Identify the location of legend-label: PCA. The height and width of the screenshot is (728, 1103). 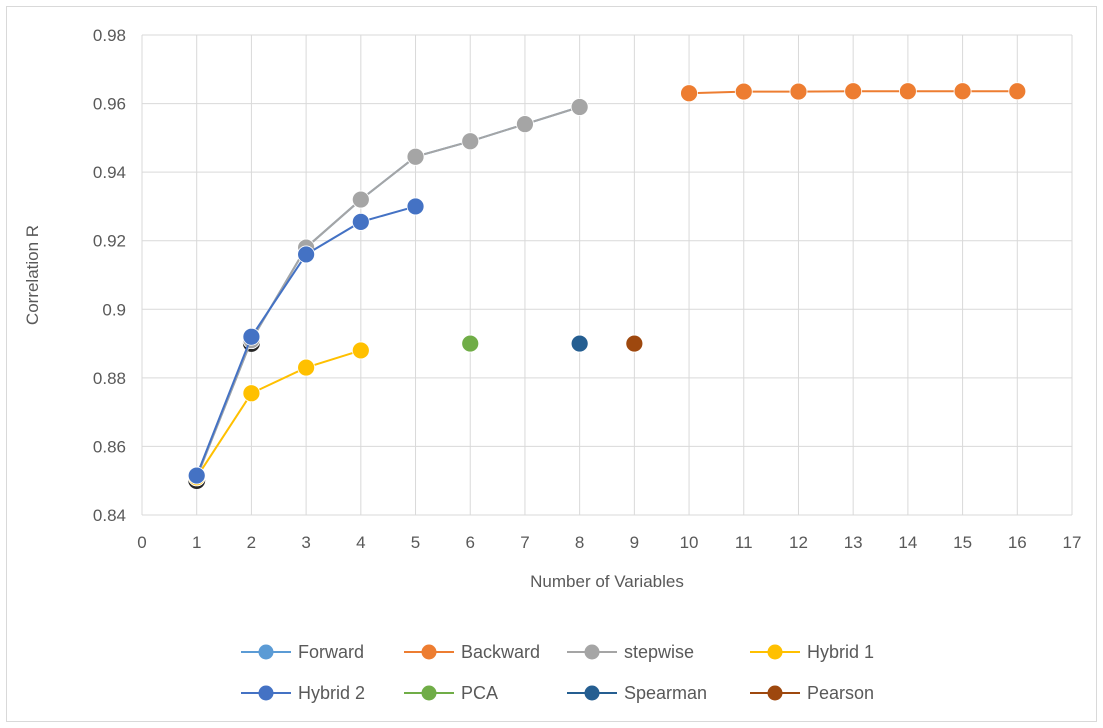
(479, 693).